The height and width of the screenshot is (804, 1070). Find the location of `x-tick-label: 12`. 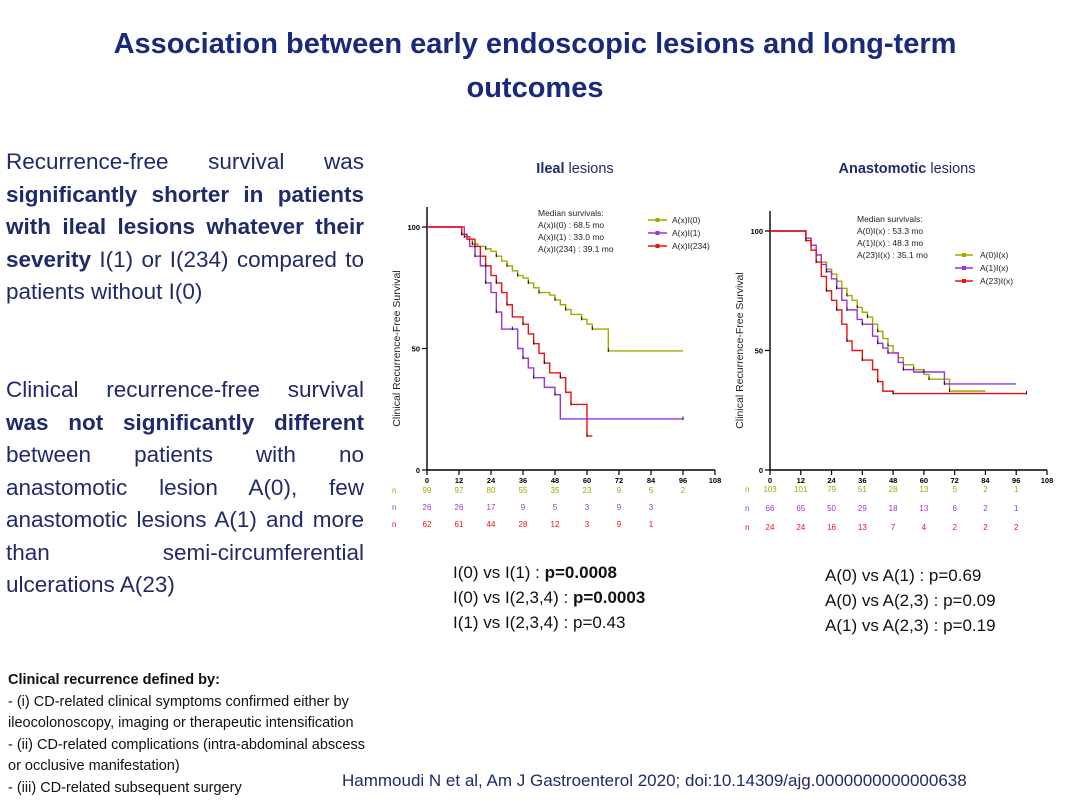

x-tick-label: 12 is located at coordinates (801, 480).